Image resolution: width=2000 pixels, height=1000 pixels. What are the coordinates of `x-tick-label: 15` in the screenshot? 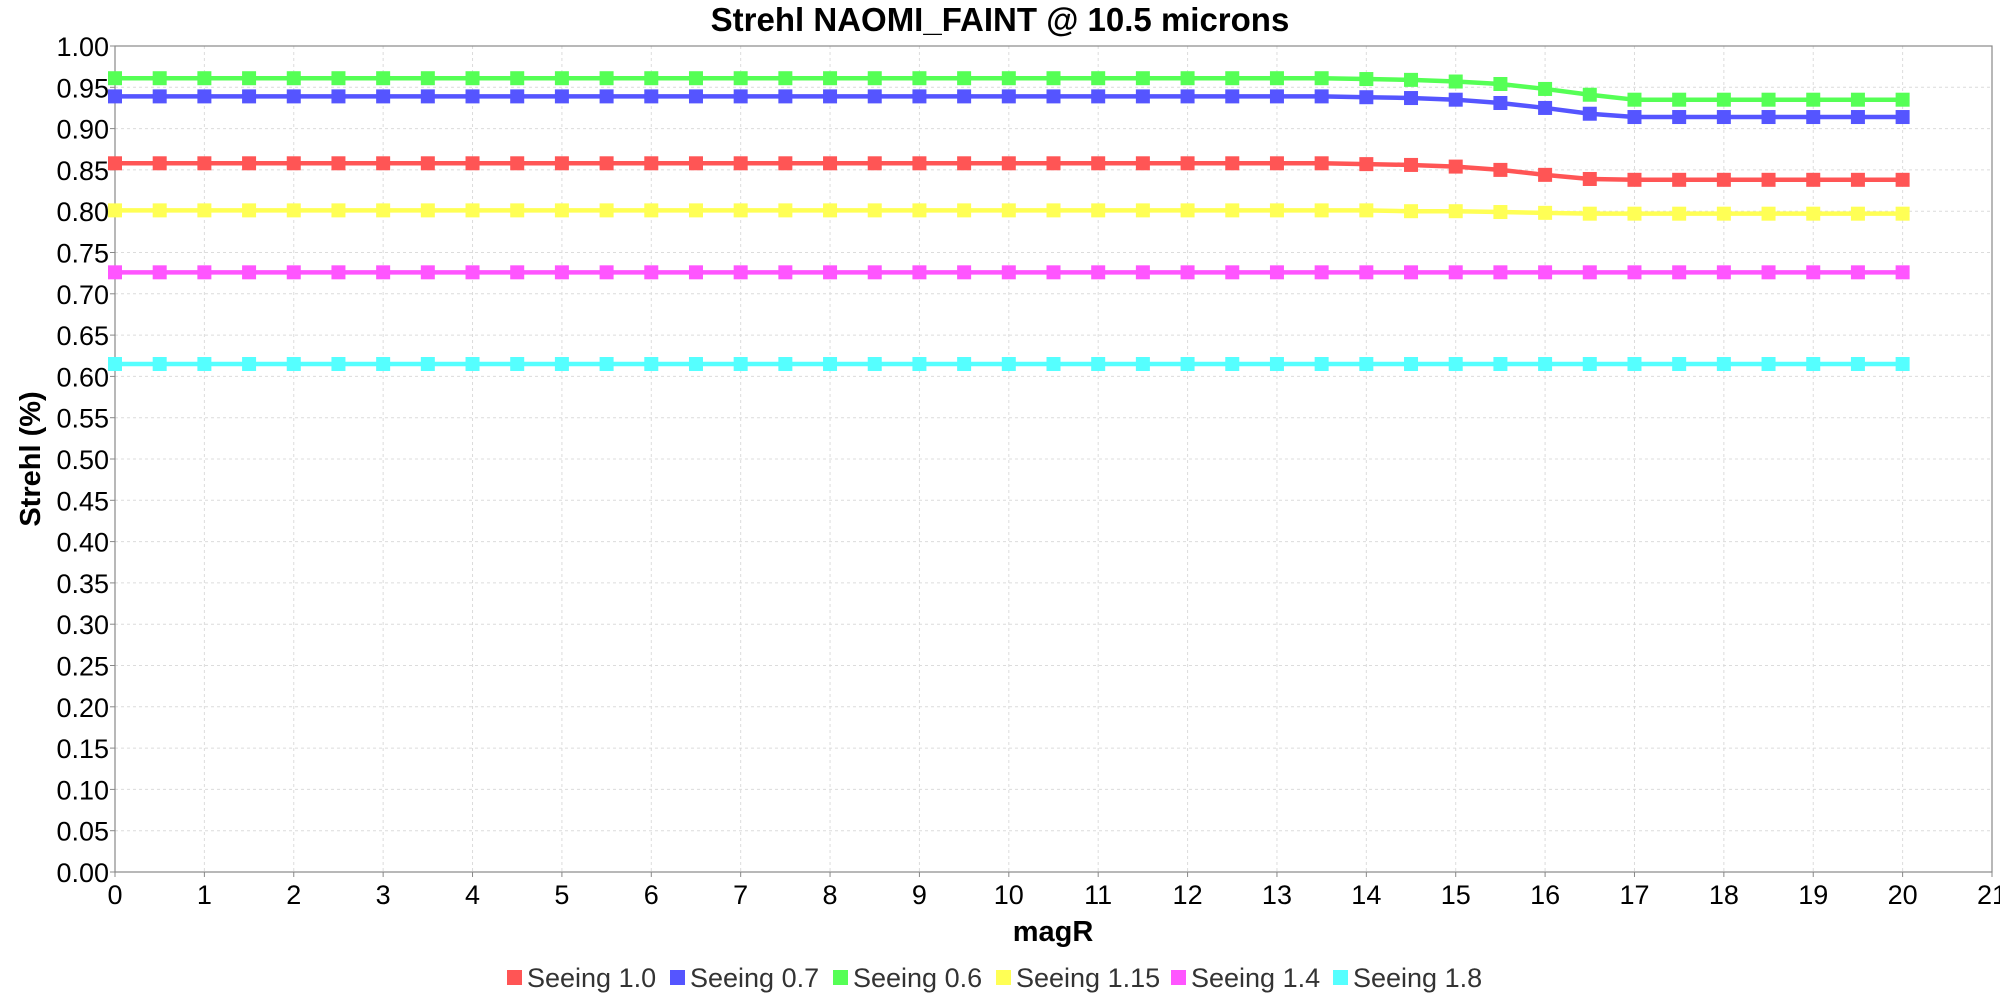 It's located at (1456, 895).